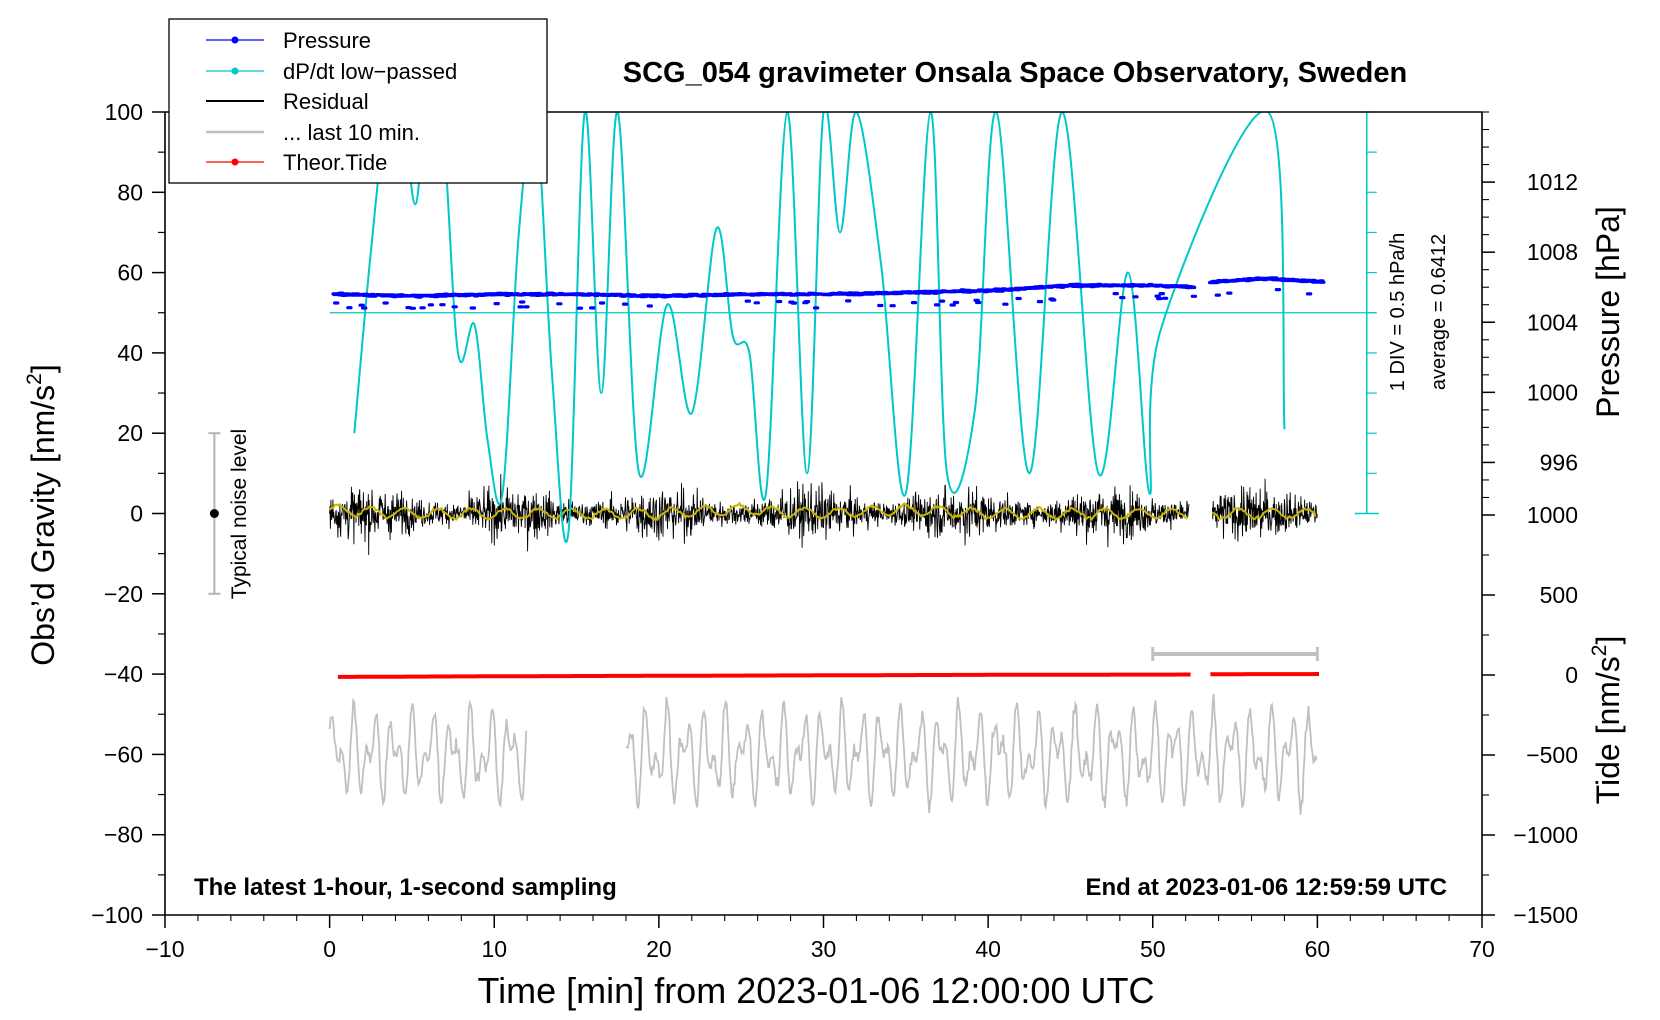 The image size is (1660, 1020). Describe the element at coordinates (1153, 949) in the screenshot. I see `x-tick-label: 50` at that location.